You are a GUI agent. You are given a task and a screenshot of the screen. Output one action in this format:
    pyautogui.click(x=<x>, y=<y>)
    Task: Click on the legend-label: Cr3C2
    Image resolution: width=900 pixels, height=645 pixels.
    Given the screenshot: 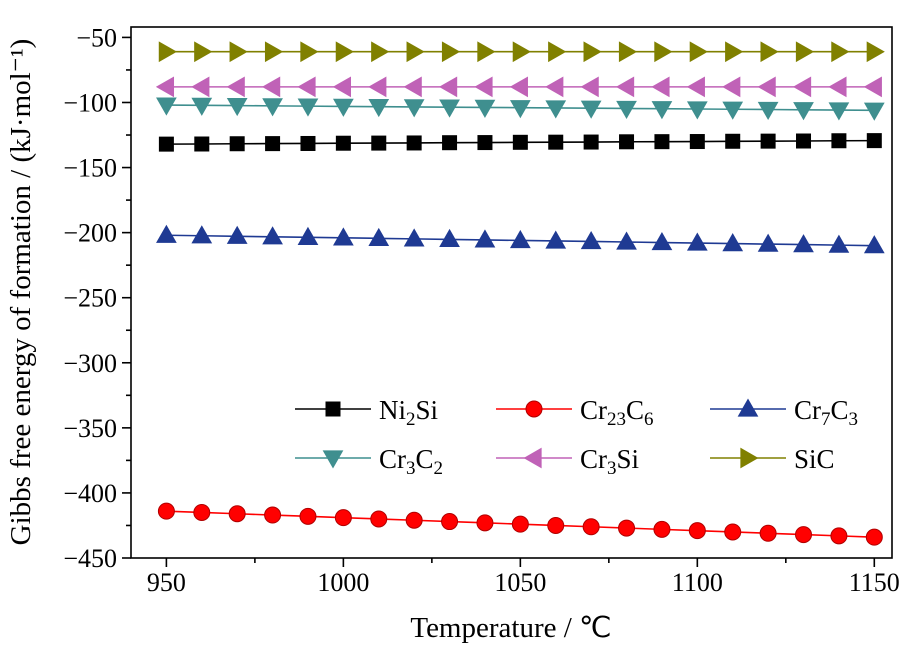 What is the action you would take?
    pyautogui.click(x=411, y=461)
    